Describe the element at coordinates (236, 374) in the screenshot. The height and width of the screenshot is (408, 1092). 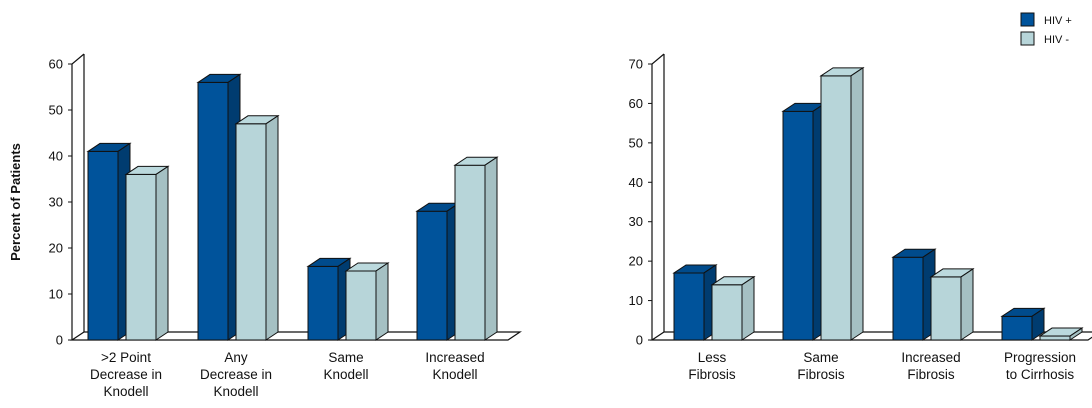
I see `x-category-label-any-decrease-in-knodell: Any Decrease in Knodell` at that location.